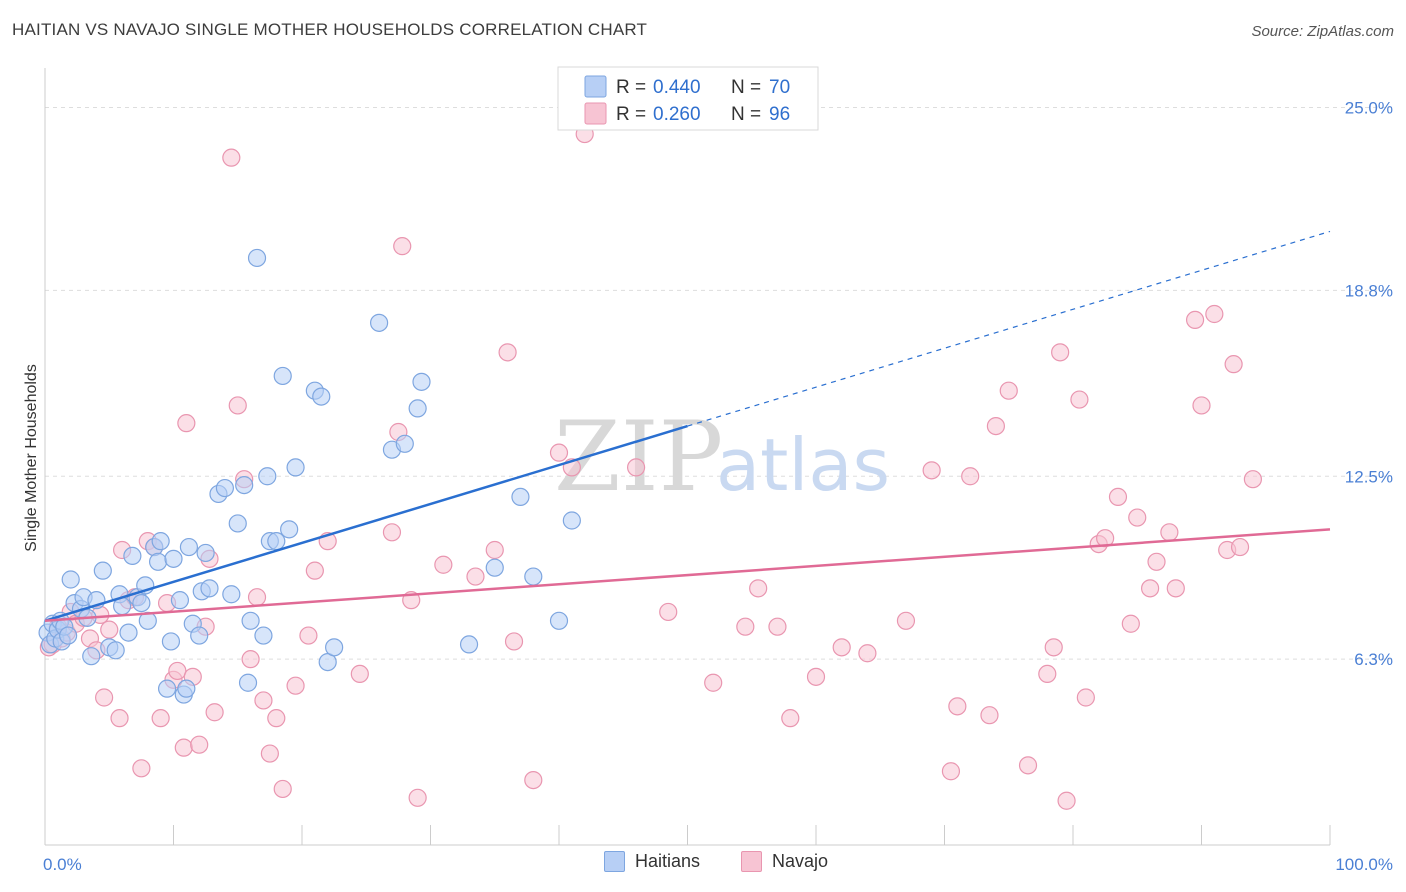 The image size is (1406, 892). I want to click on watermark: ZIP atlas, so click(722, 457).